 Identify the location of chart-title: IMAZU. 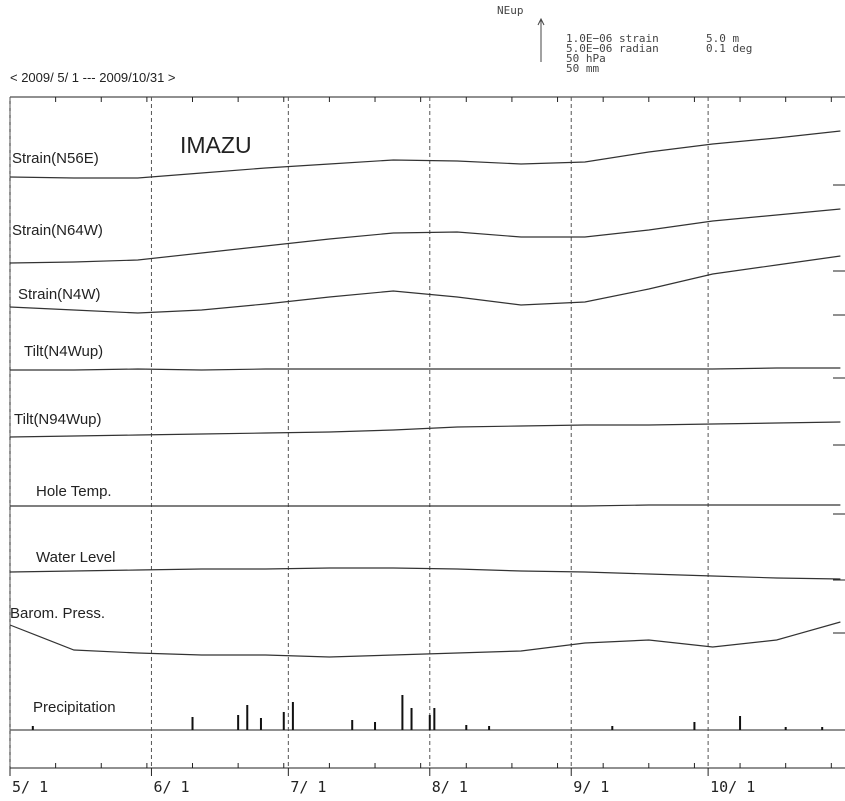
(216, 145).